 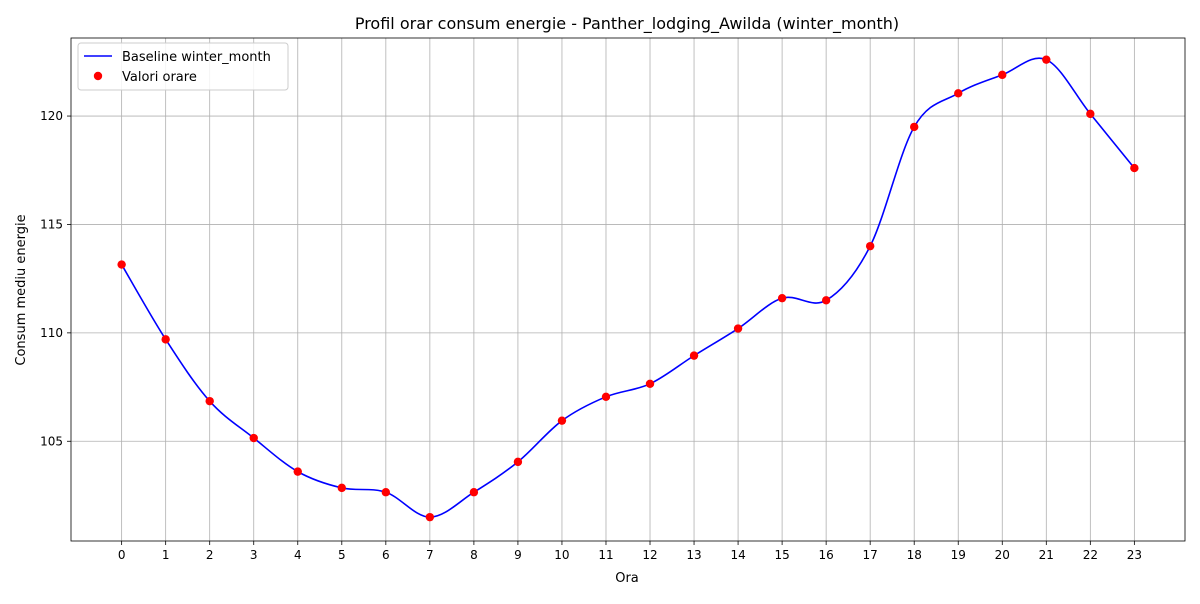 I want to click on x-tick-label: 13, so click(x=693, y=555).